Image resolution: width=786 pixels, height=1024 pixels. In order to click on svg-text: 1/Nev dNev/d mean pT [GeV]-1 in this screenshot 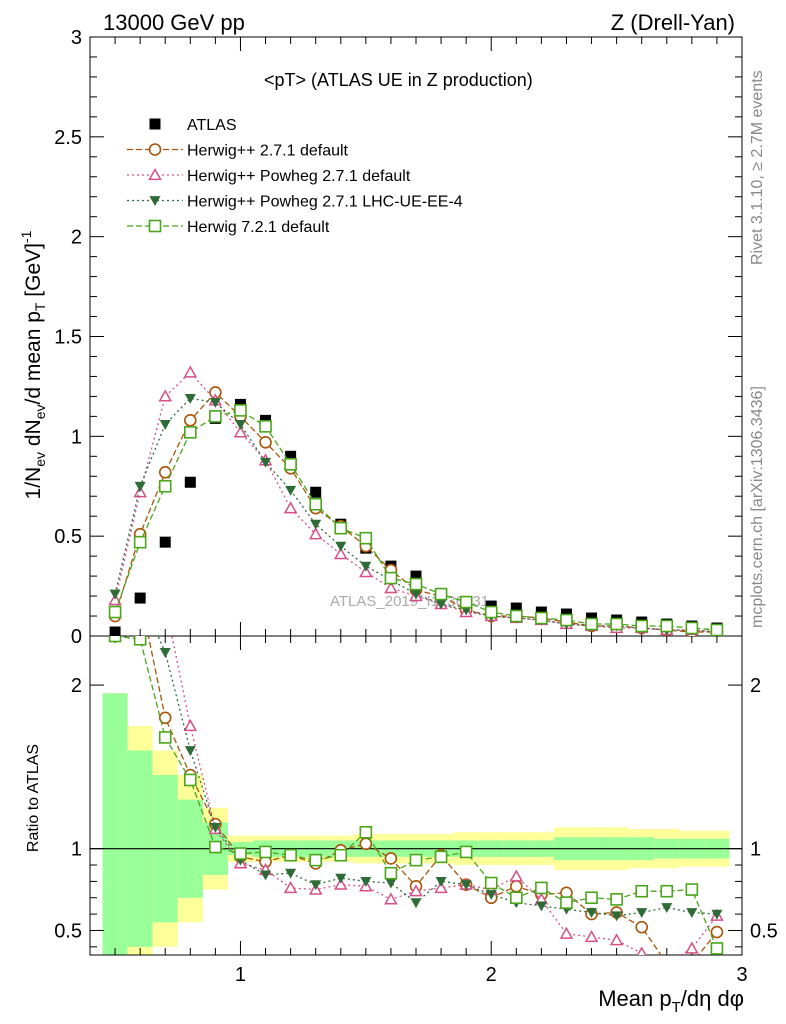, I will do `click(33, 364)`.